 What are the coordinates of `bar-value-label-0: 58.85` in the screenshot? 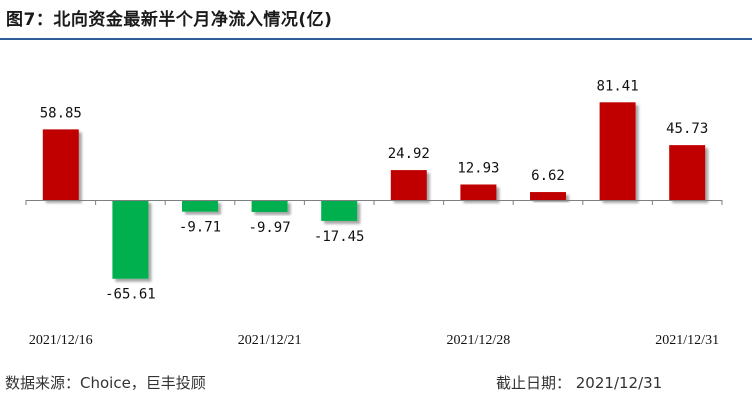 It's located at (61, 113).